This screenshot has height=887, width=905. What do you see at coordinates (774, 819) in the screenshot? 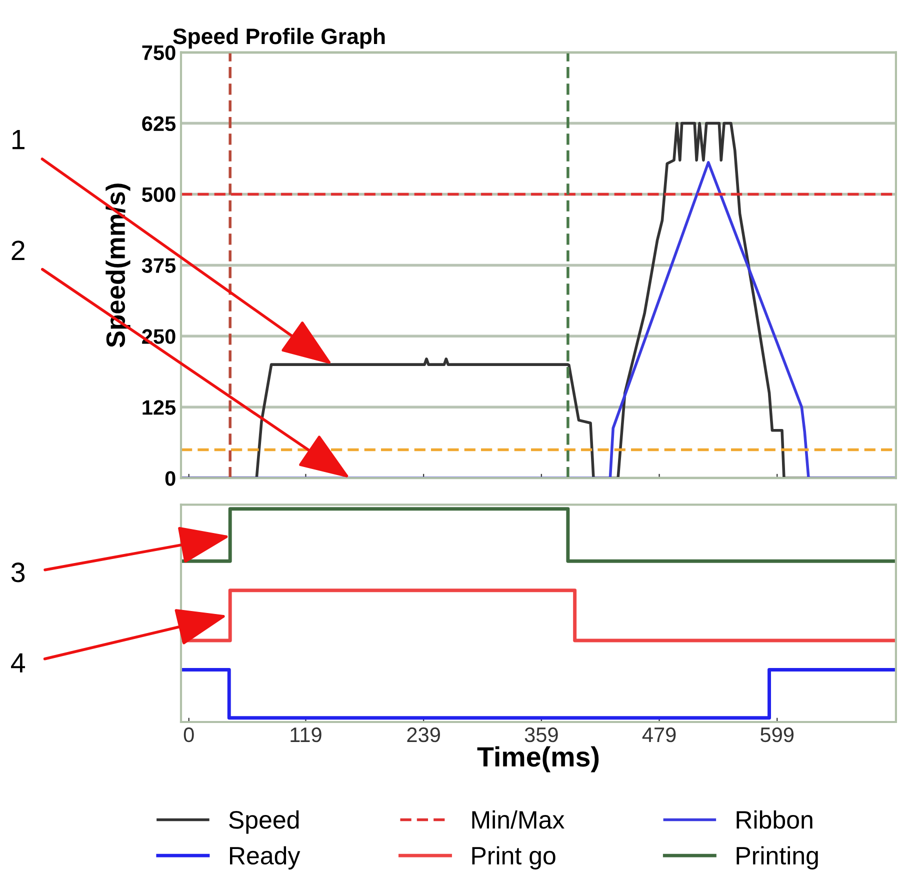
I see `legend-label: Ribbon` at bounding box center [774, 819].